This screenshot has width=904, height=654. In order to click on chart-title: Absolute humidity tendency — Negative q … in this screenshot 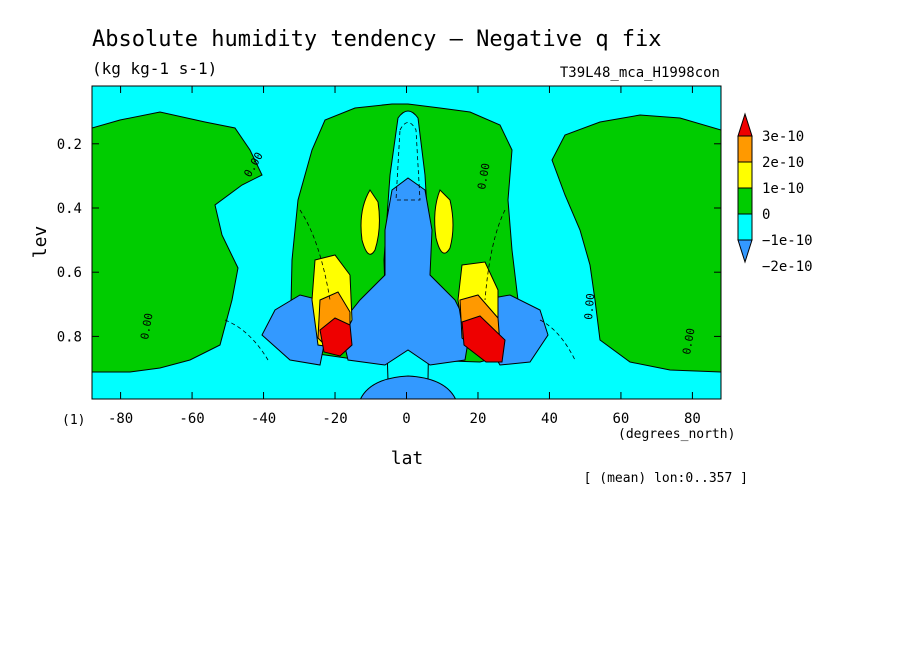, I will do `click(377, 39)`.